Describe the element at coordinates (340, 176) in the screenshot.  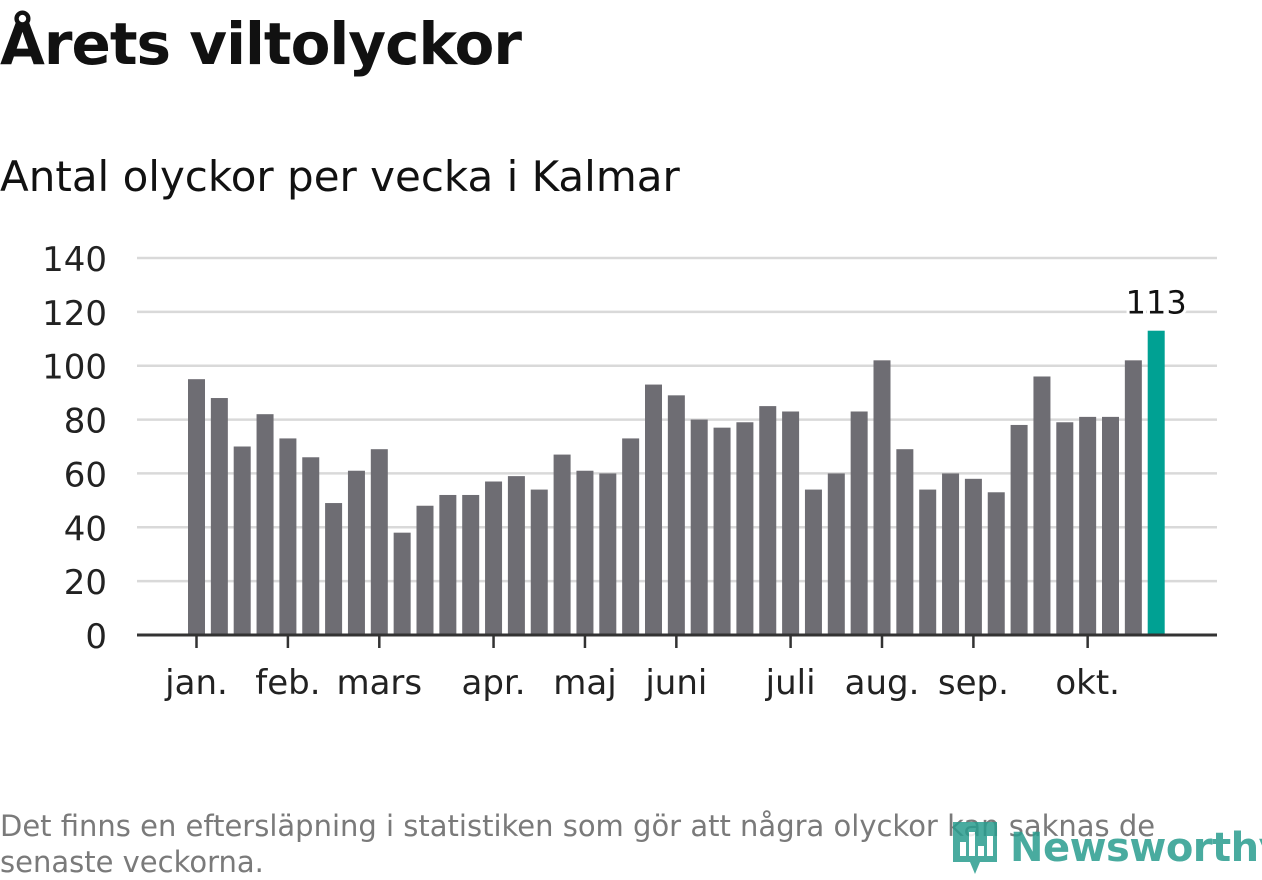
I see `chart-subtitle: Antal olyckor per vecka i Kalmar` at that location.